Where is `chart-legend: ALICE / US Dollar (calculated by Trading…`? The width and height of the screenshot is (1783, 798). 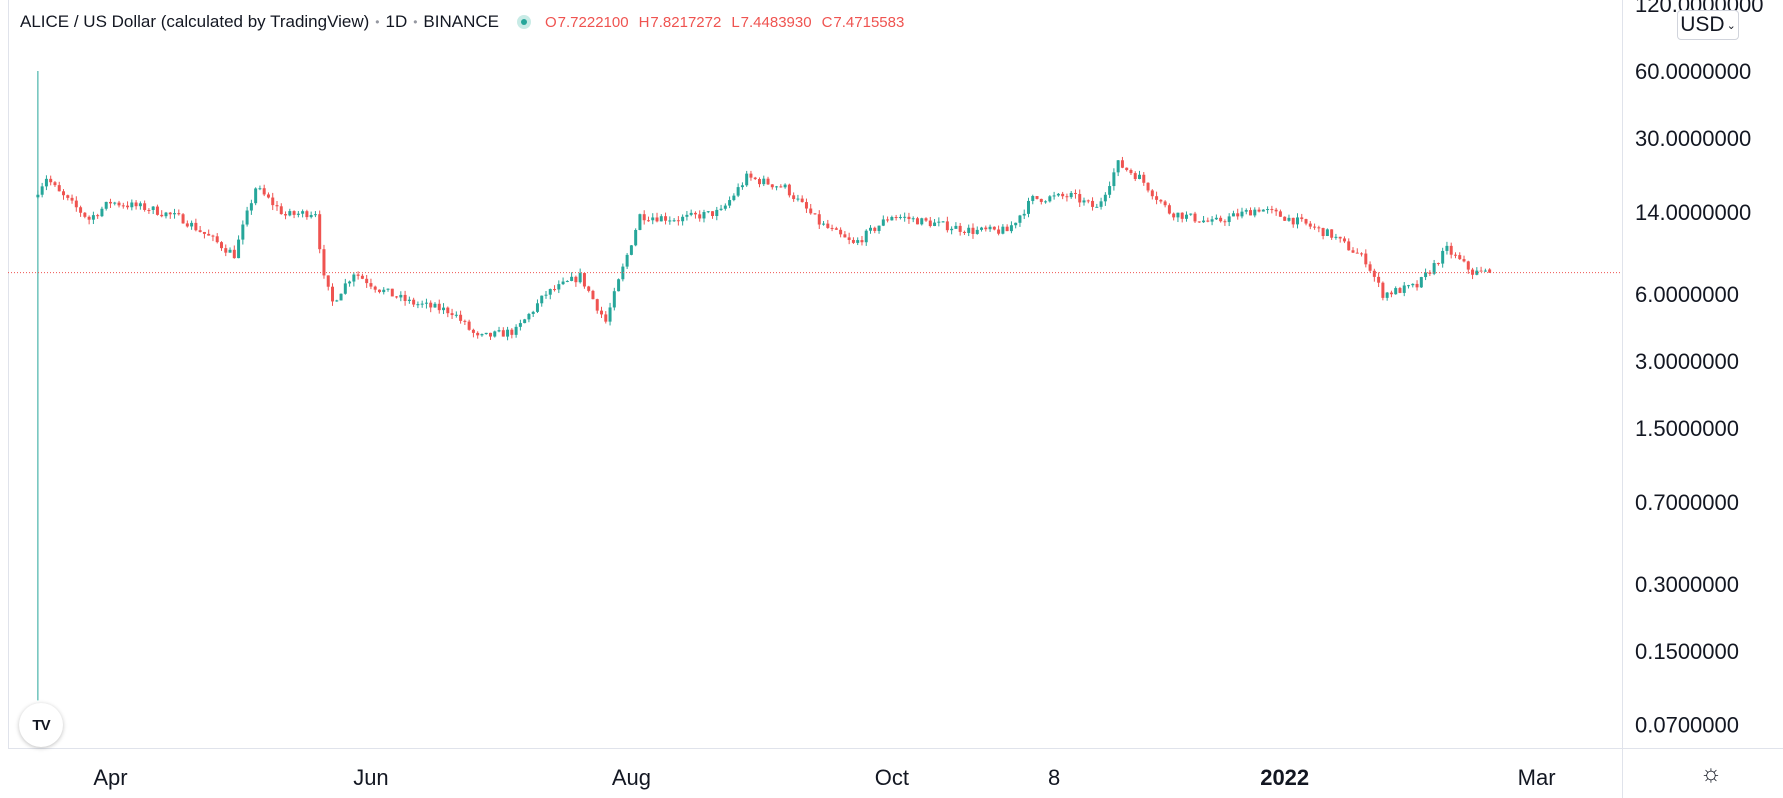 chart-legend: ALICE / US Dollar (calculated by Trading… is located at coordinates (467, 22).